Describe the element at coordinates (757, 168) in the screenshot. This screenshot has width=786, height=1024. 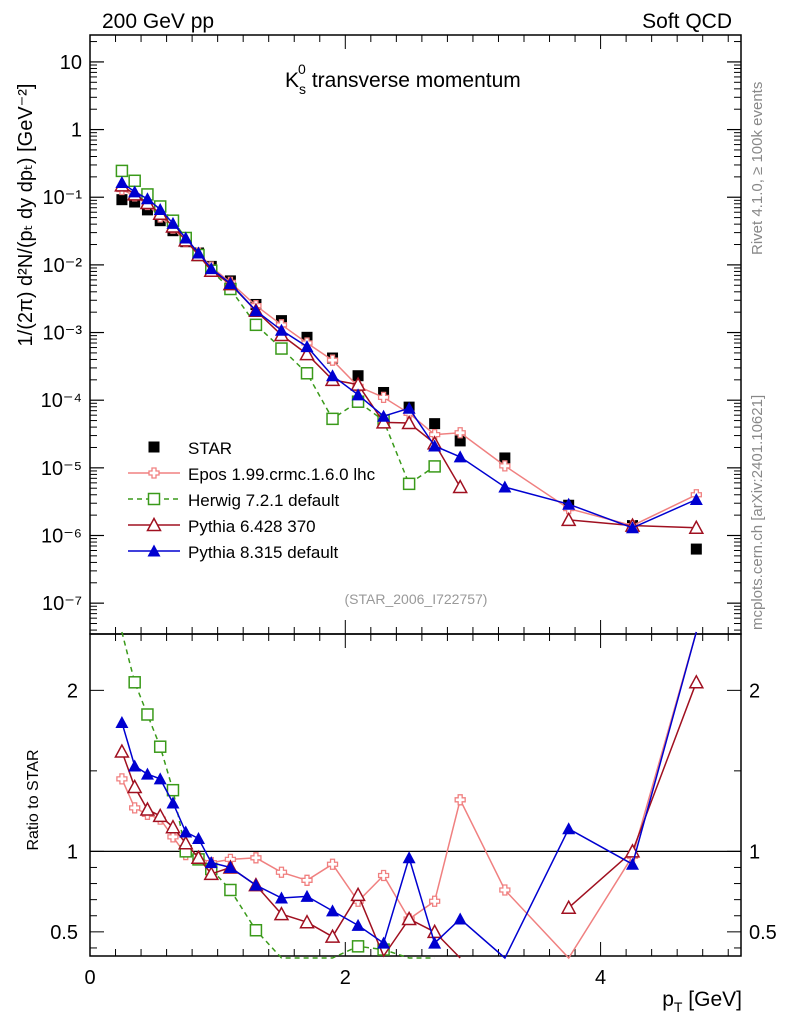
I see `side-label-top: Rivet 4.1.0, ≥ 100k events` at that location.